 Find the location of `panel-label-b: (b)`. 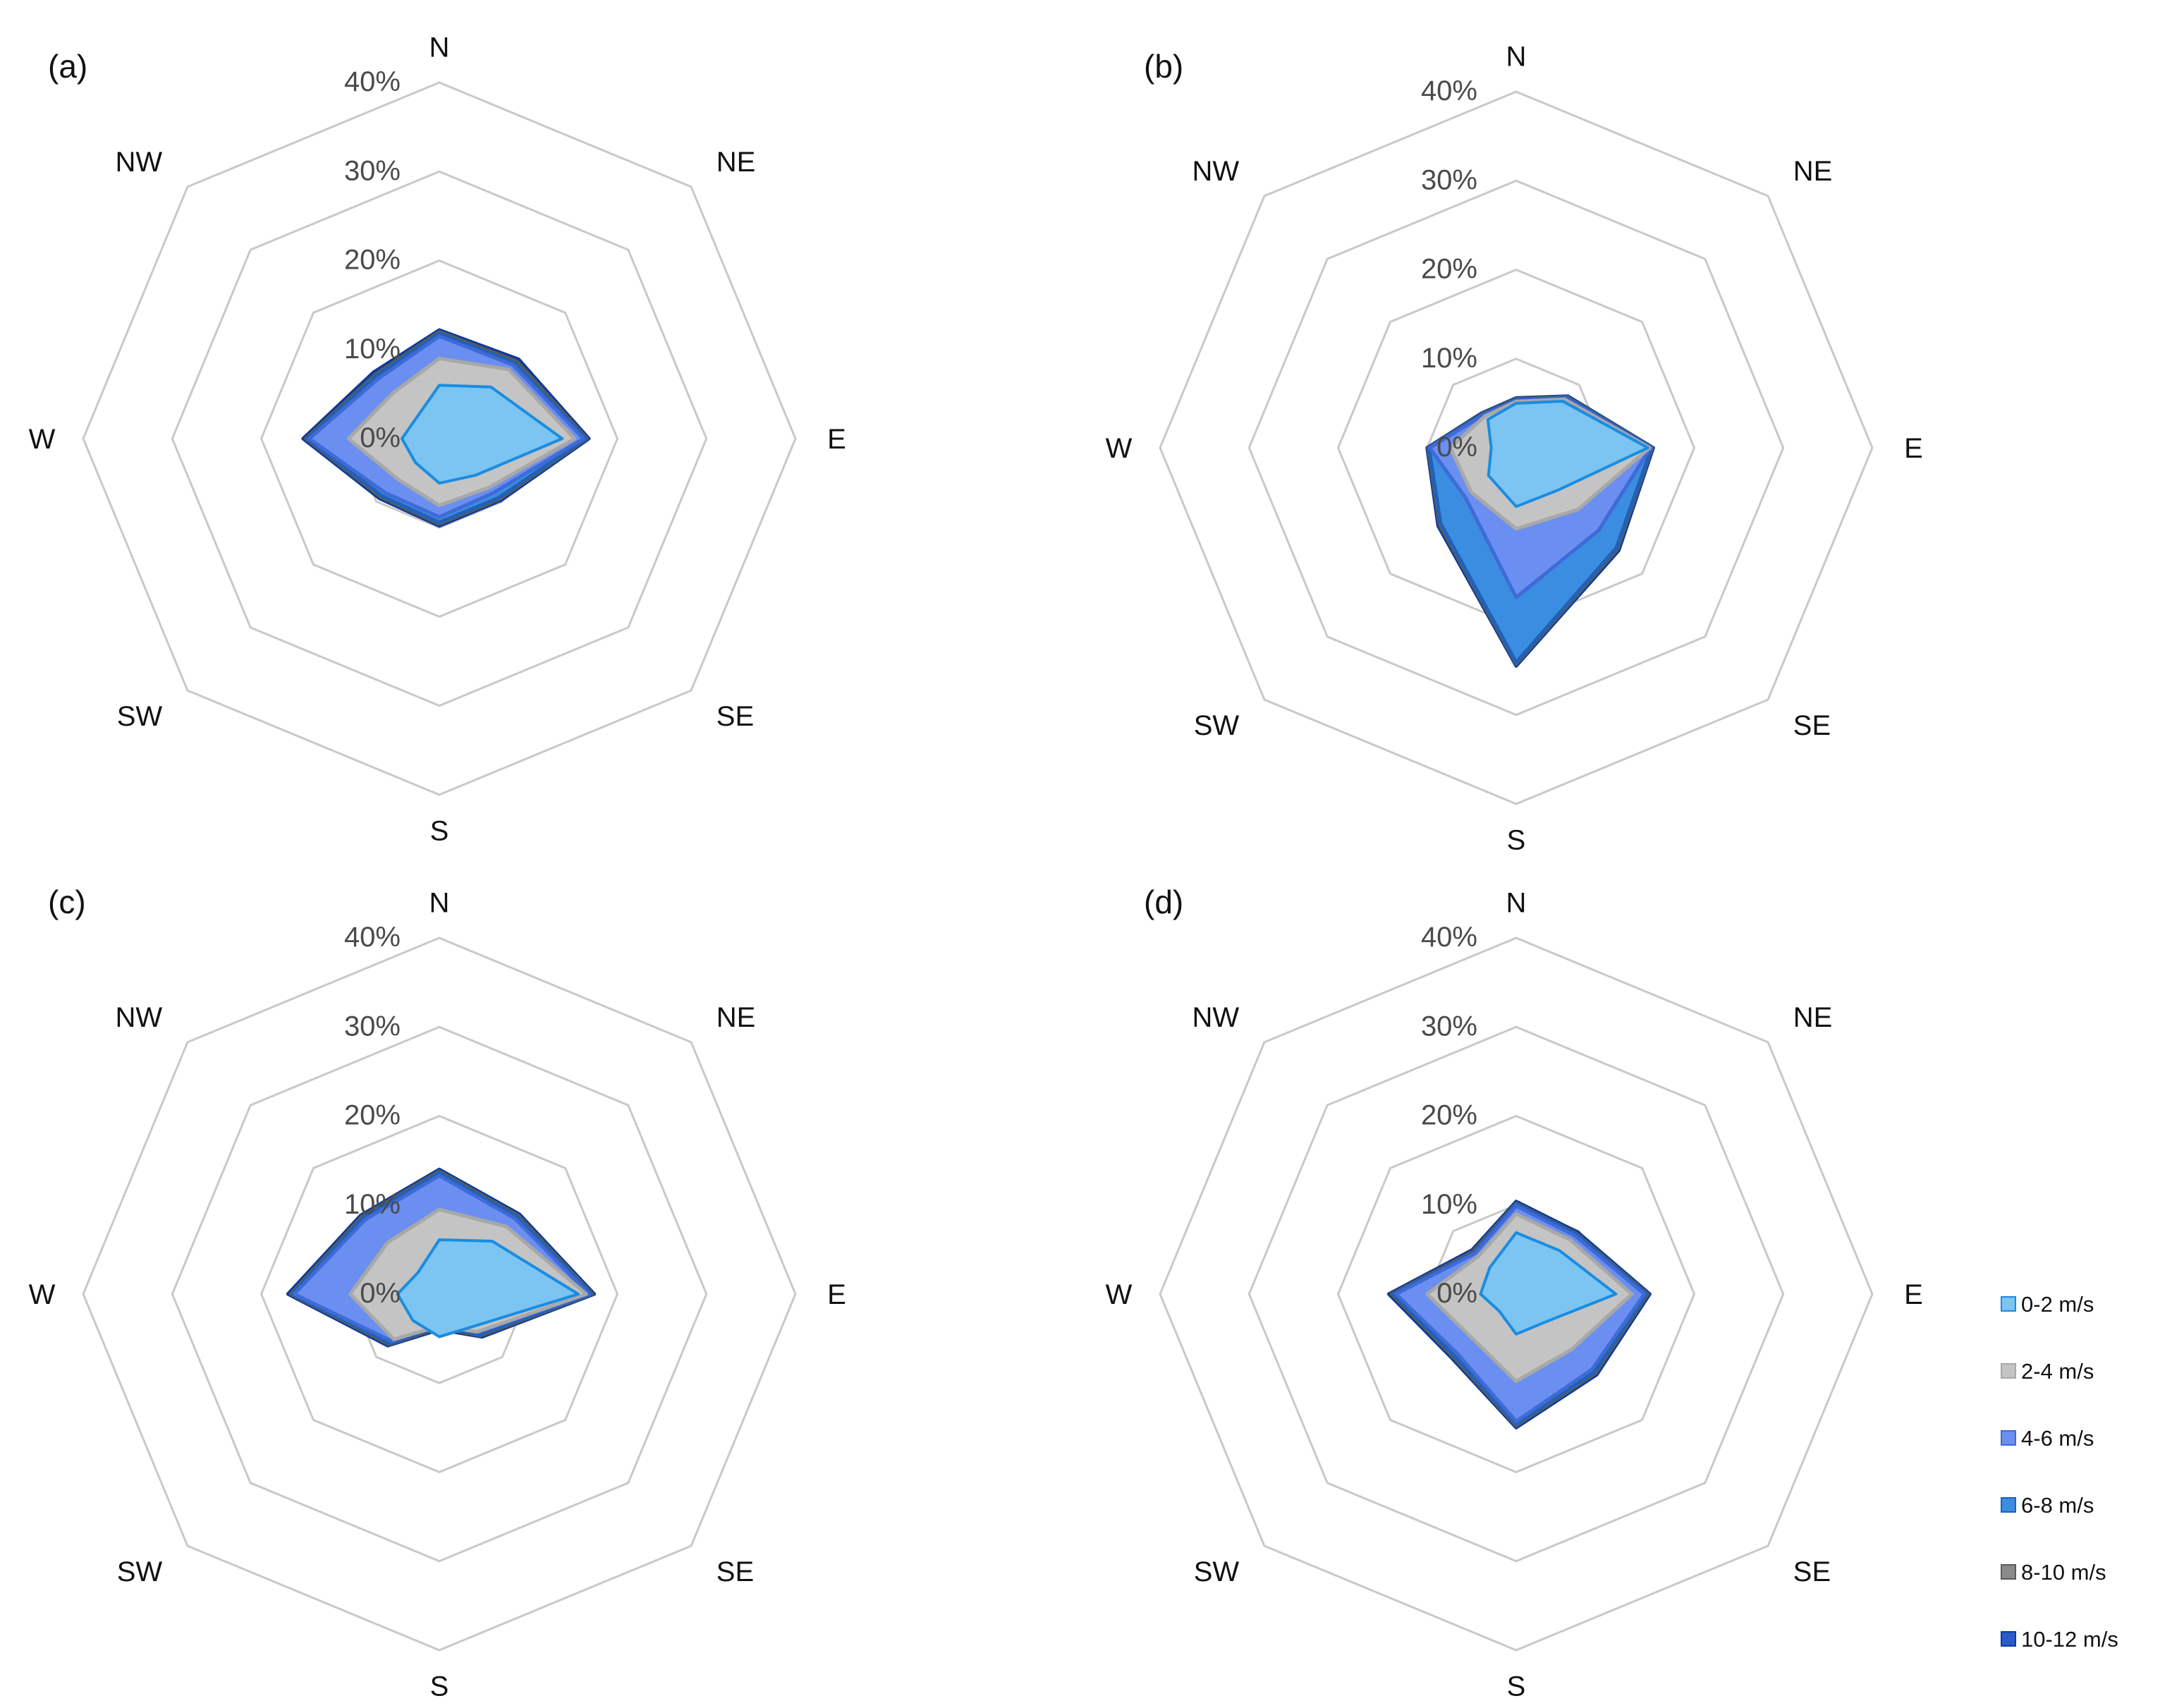

panel-label-b: (b) is located at coordinates (1163, 66).